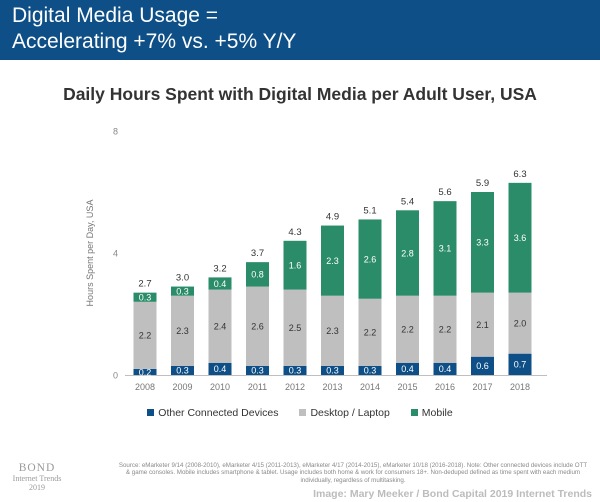  What do you see at coordinates (303, 412) in the screenshot?
I see `legend-swatch-desktop-laptop` at bounding box center [303, 412].